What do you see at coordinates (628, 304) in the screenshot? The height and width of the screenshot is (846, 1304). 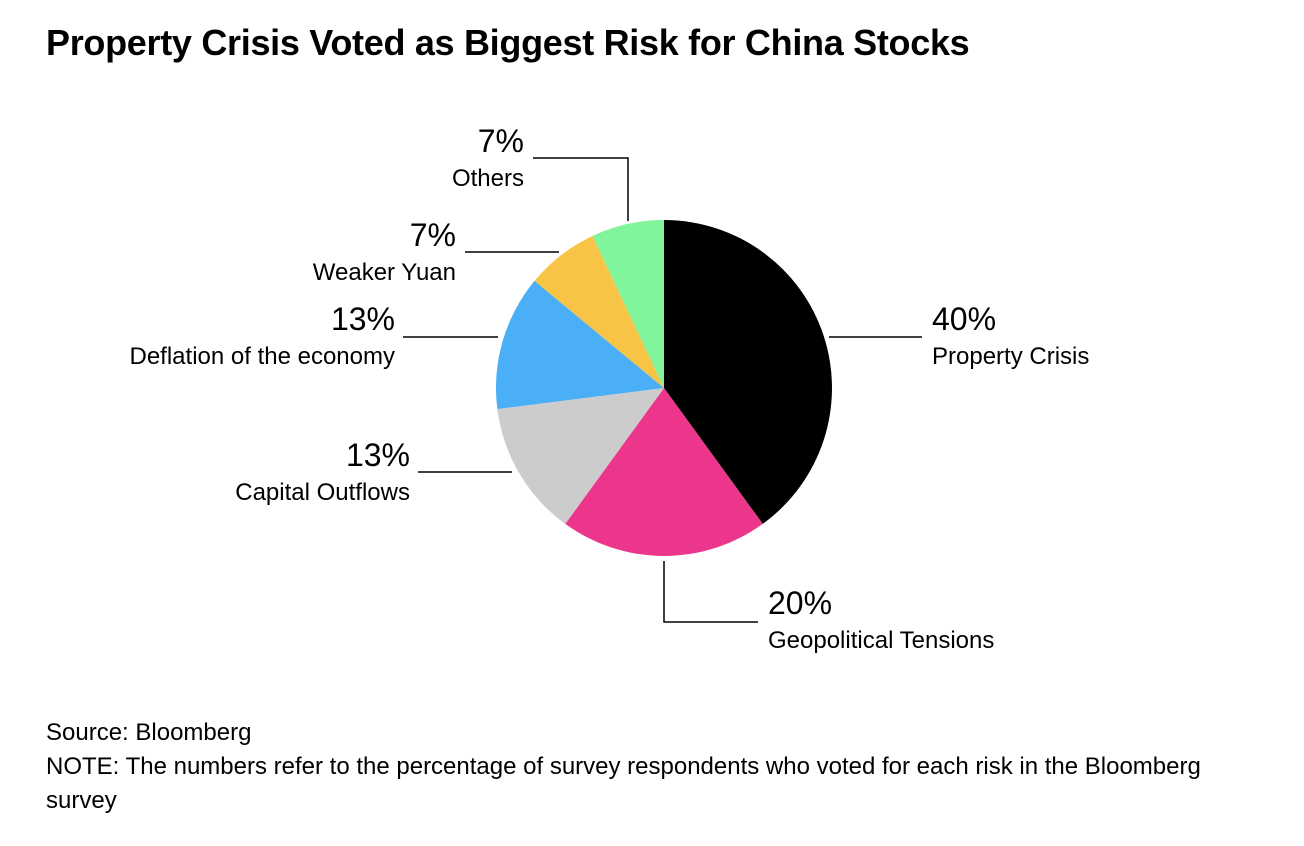 I see `pie-slice-others` at bounding box center [628, 304].